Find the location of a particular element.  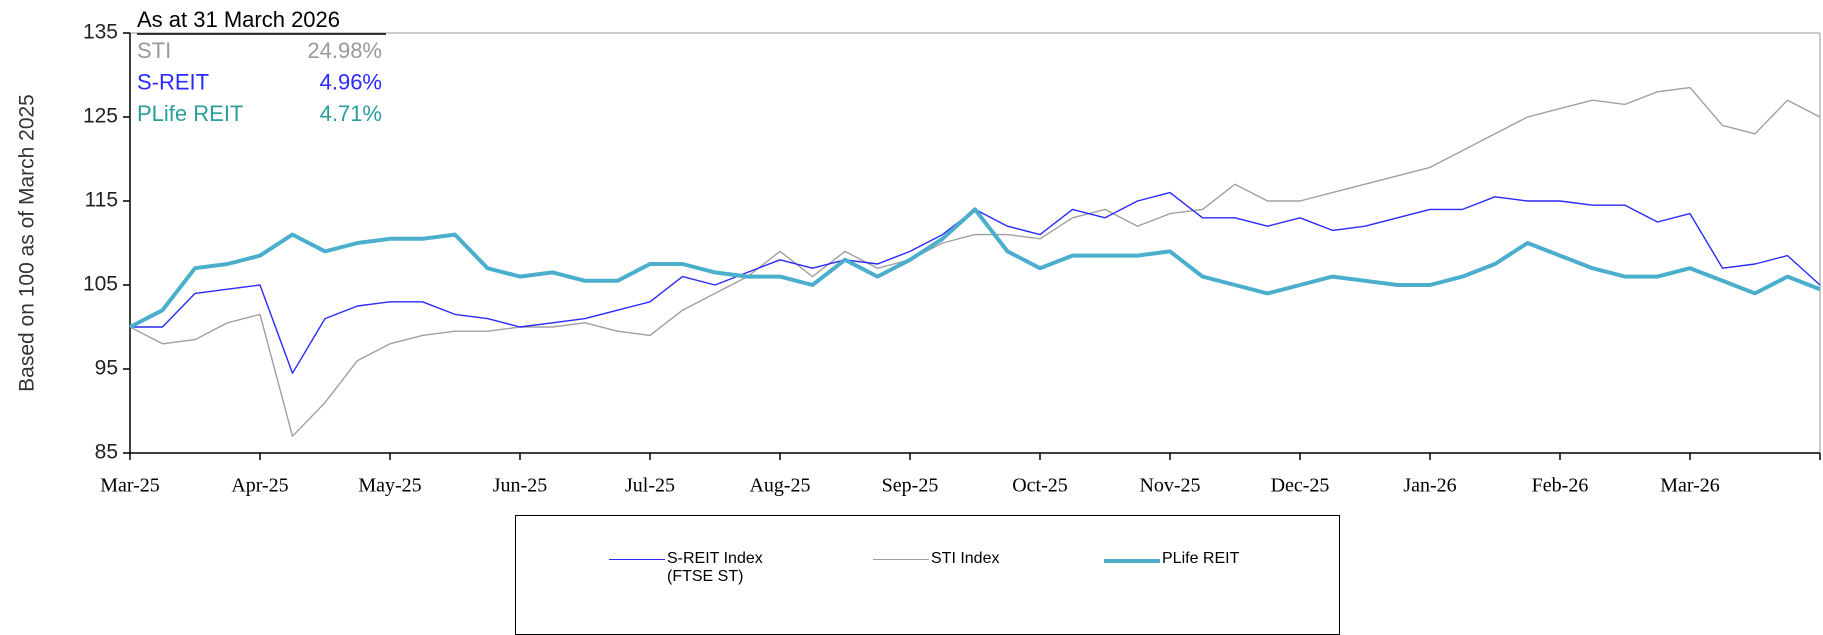

annotation-name: PLife REIT is located at coordinates (190, 113).